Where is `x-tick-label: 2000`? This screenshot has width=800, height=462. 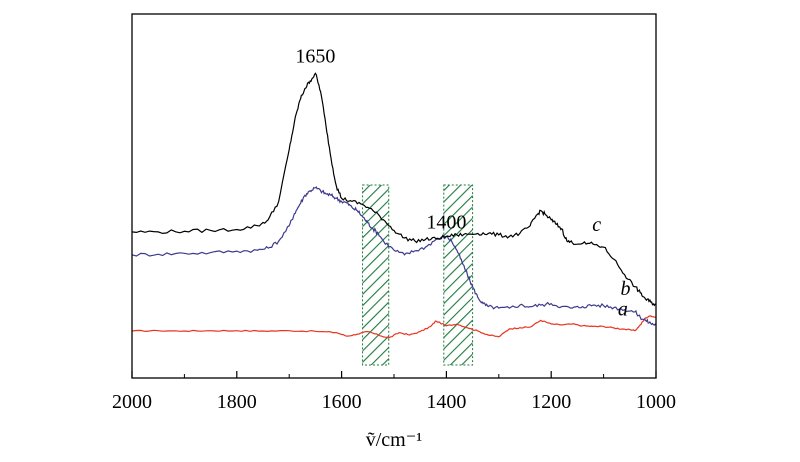 x-tick-label: 2000 is located at coordinates (132, 402).